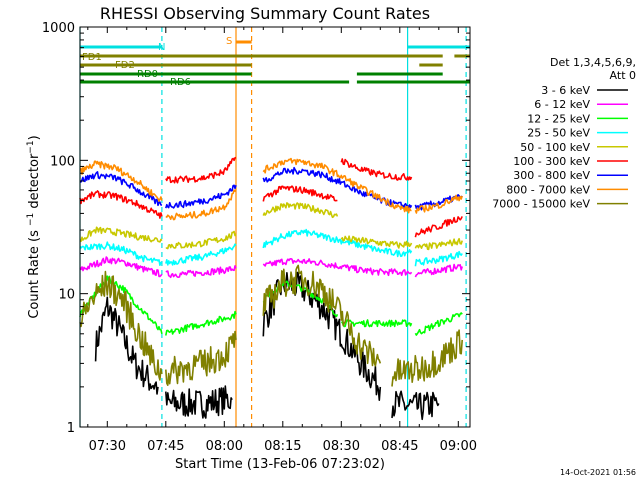 The height and width of the screenshot is (480, 640). What do you see at coordinates (598, 472) in the screenshot?
I see `footer-date: 14-Oct-2021 01:56` at bounding box center [598, 472].